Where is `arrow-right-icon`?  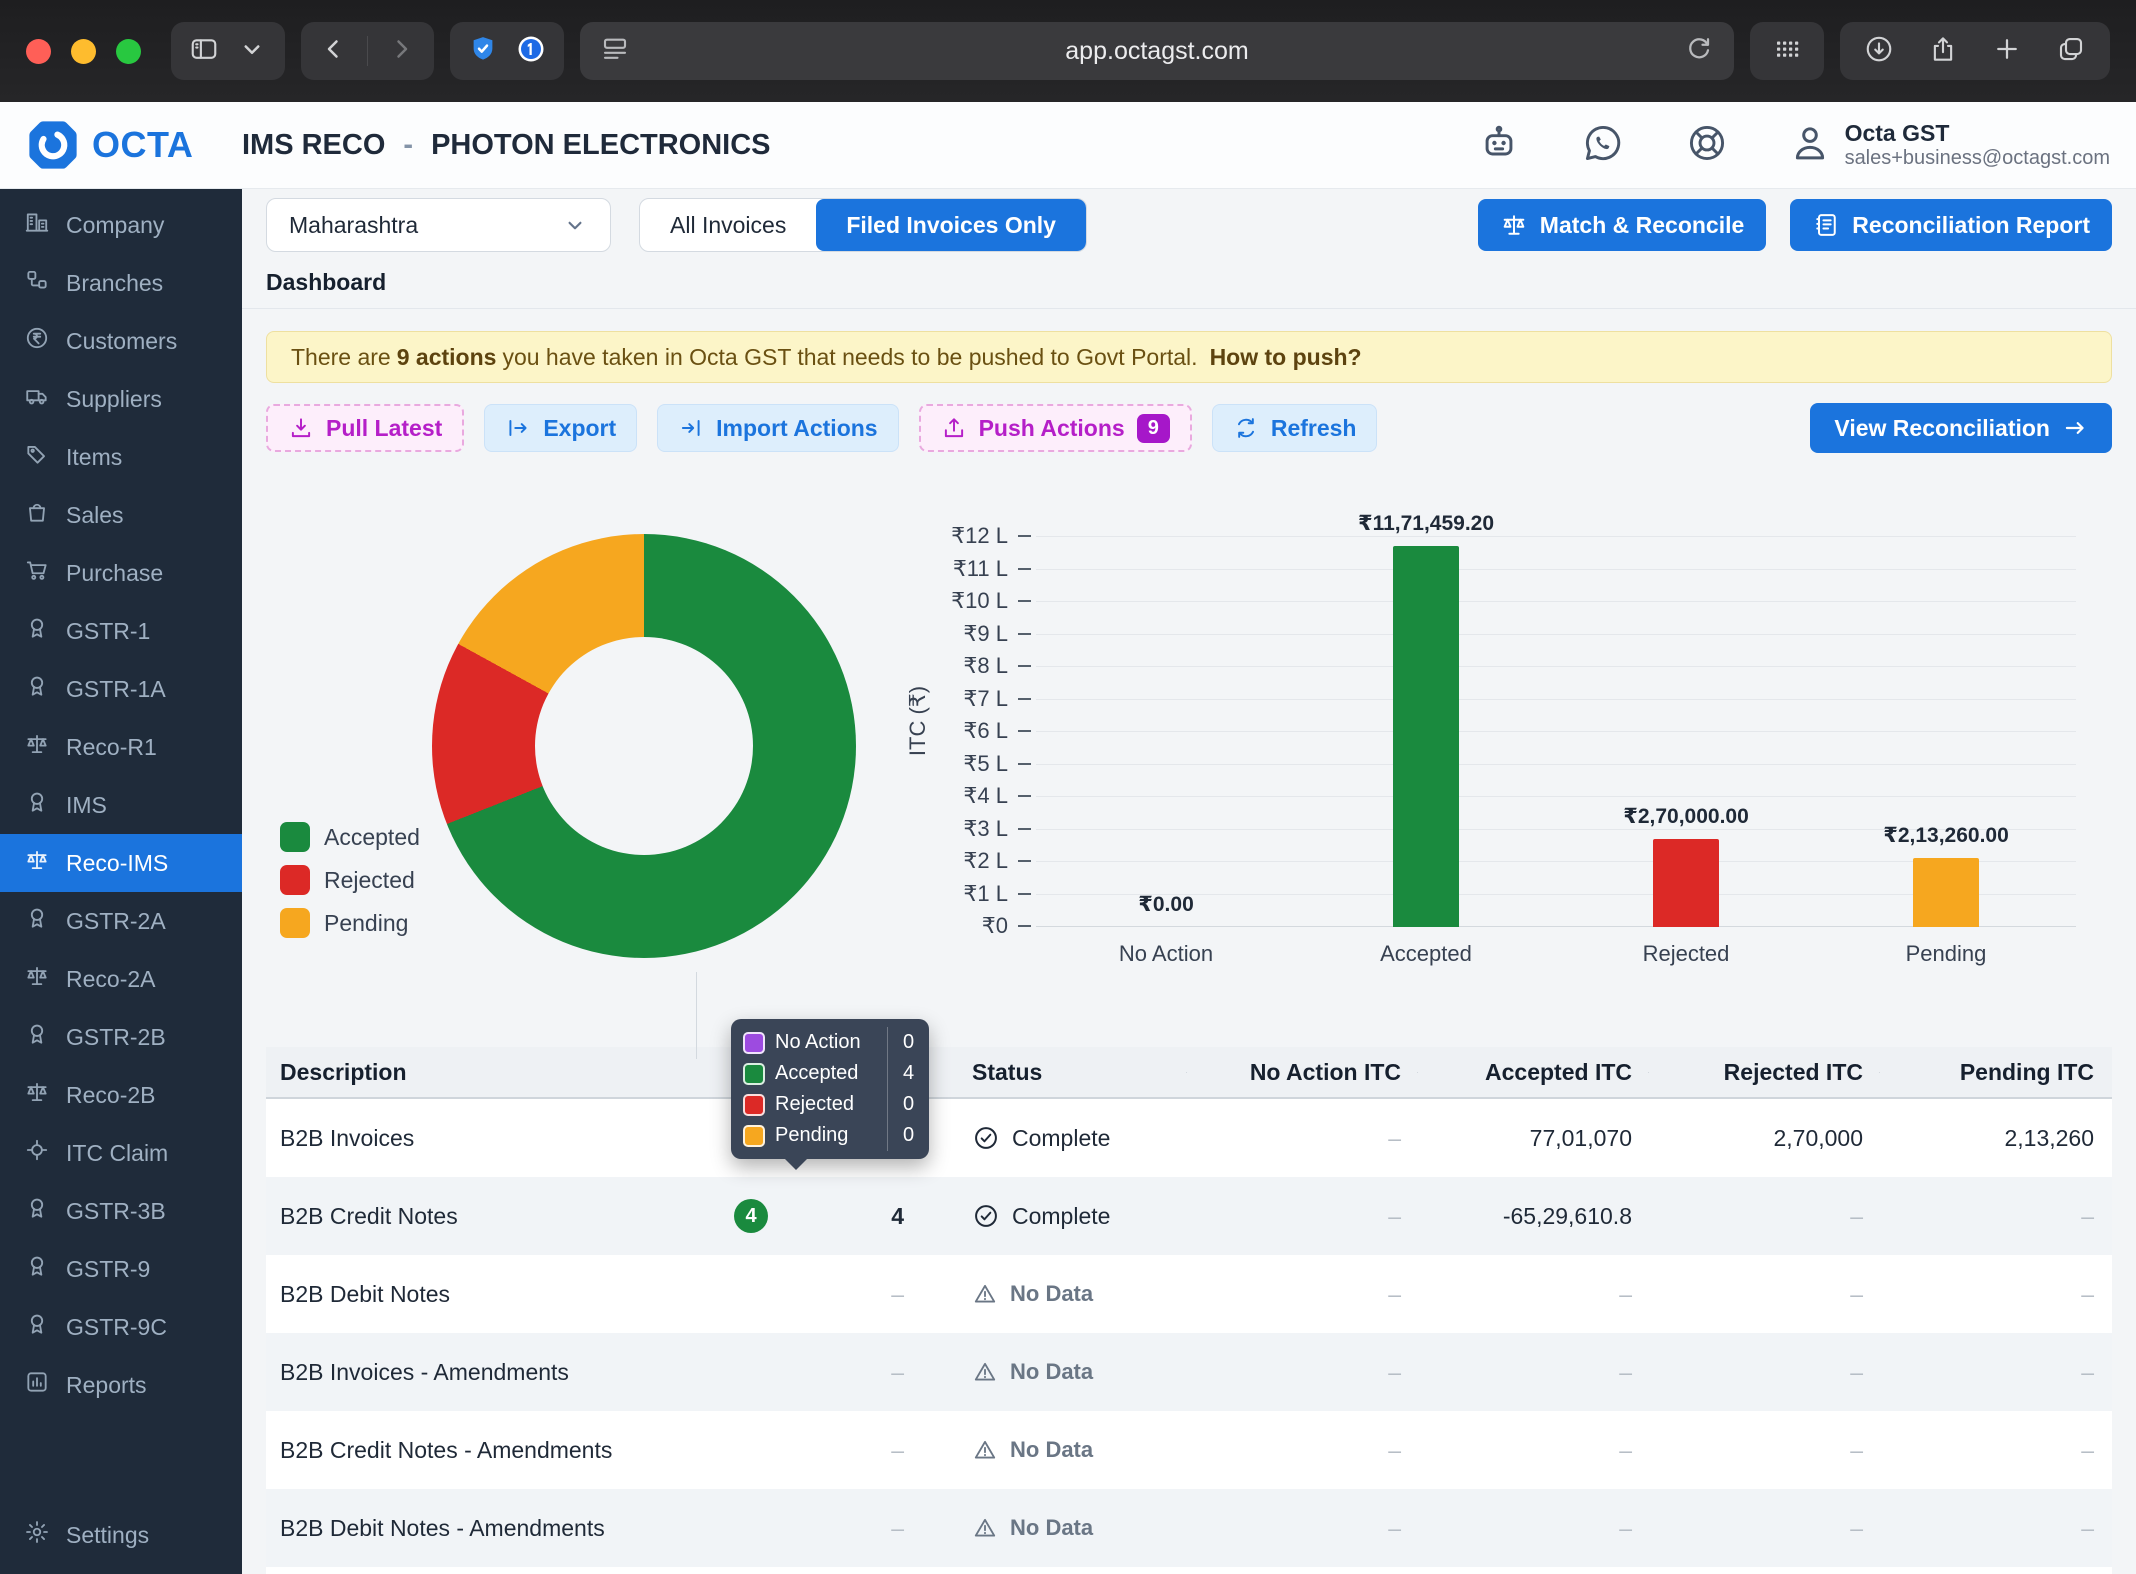 arrow-right-icon is located at coordinates (2074, 428).